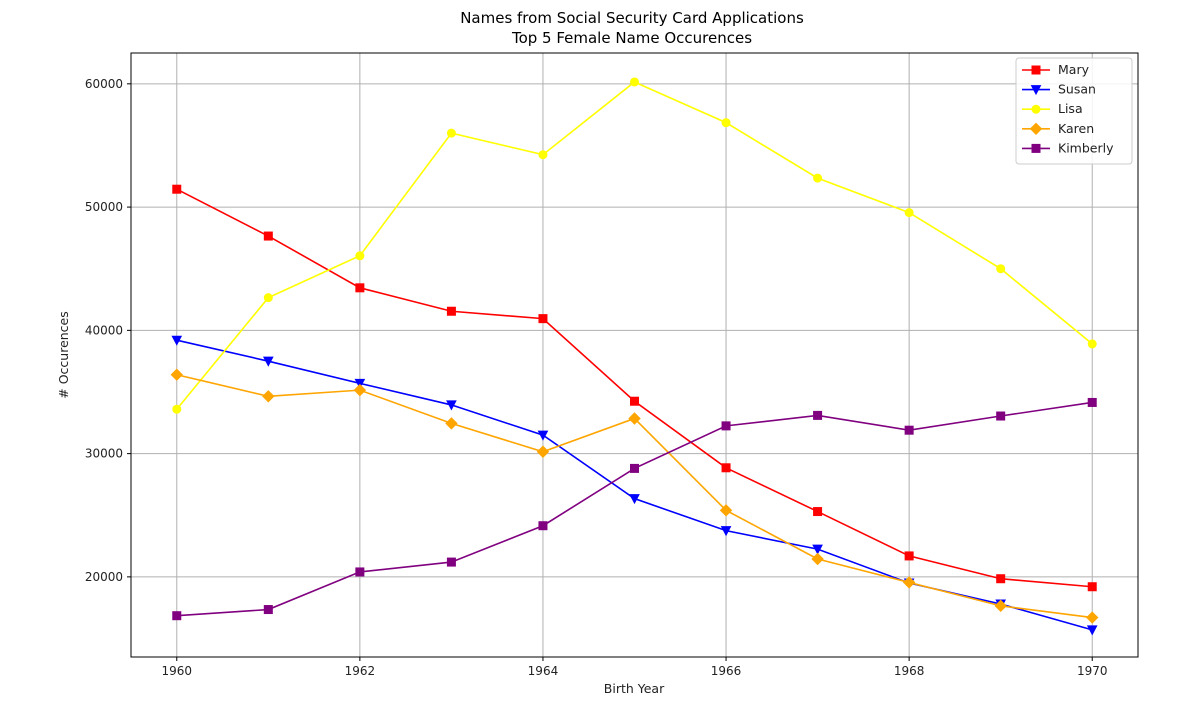 Image resolution: width=1184 pixels, height=715 pixels. I want to click on legend-item-lisa: Lisa, so click(1052, 108).